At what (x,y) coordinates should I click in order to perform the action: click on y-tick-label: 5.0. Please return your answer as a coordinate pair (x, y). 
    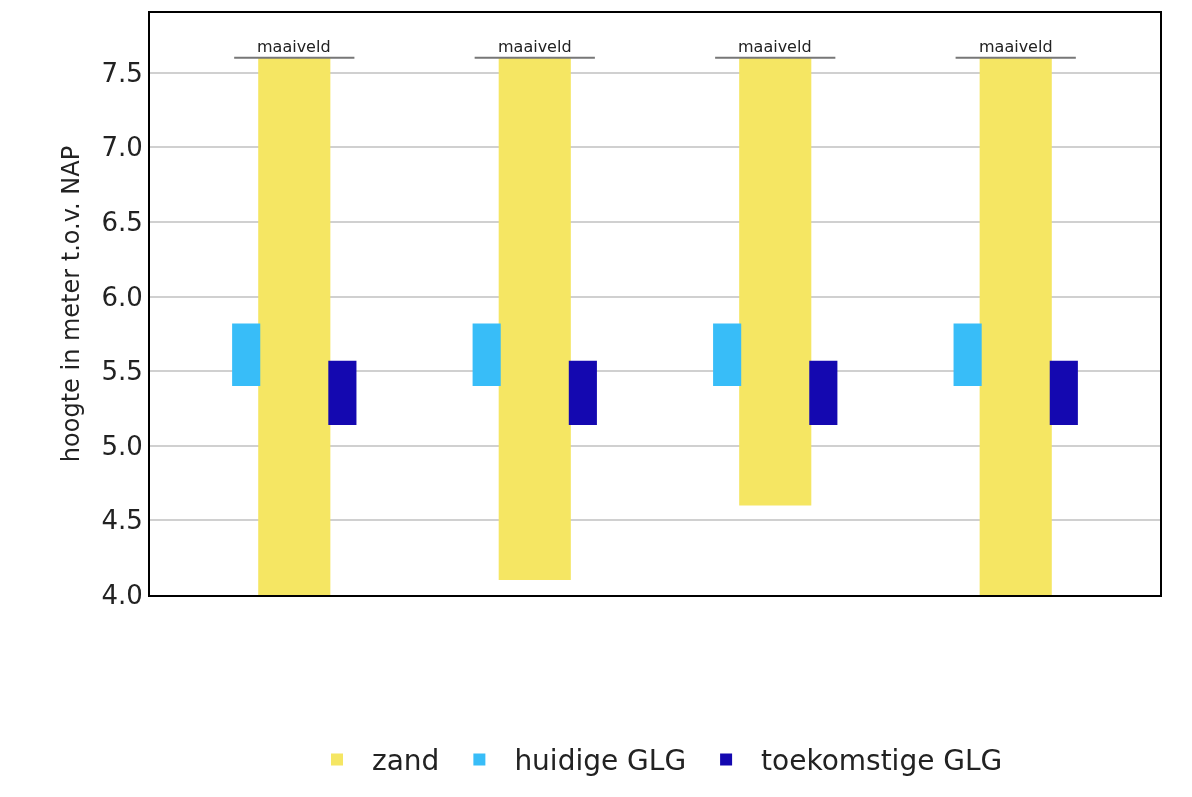
    Looking at the image, I should click on (122, 445).